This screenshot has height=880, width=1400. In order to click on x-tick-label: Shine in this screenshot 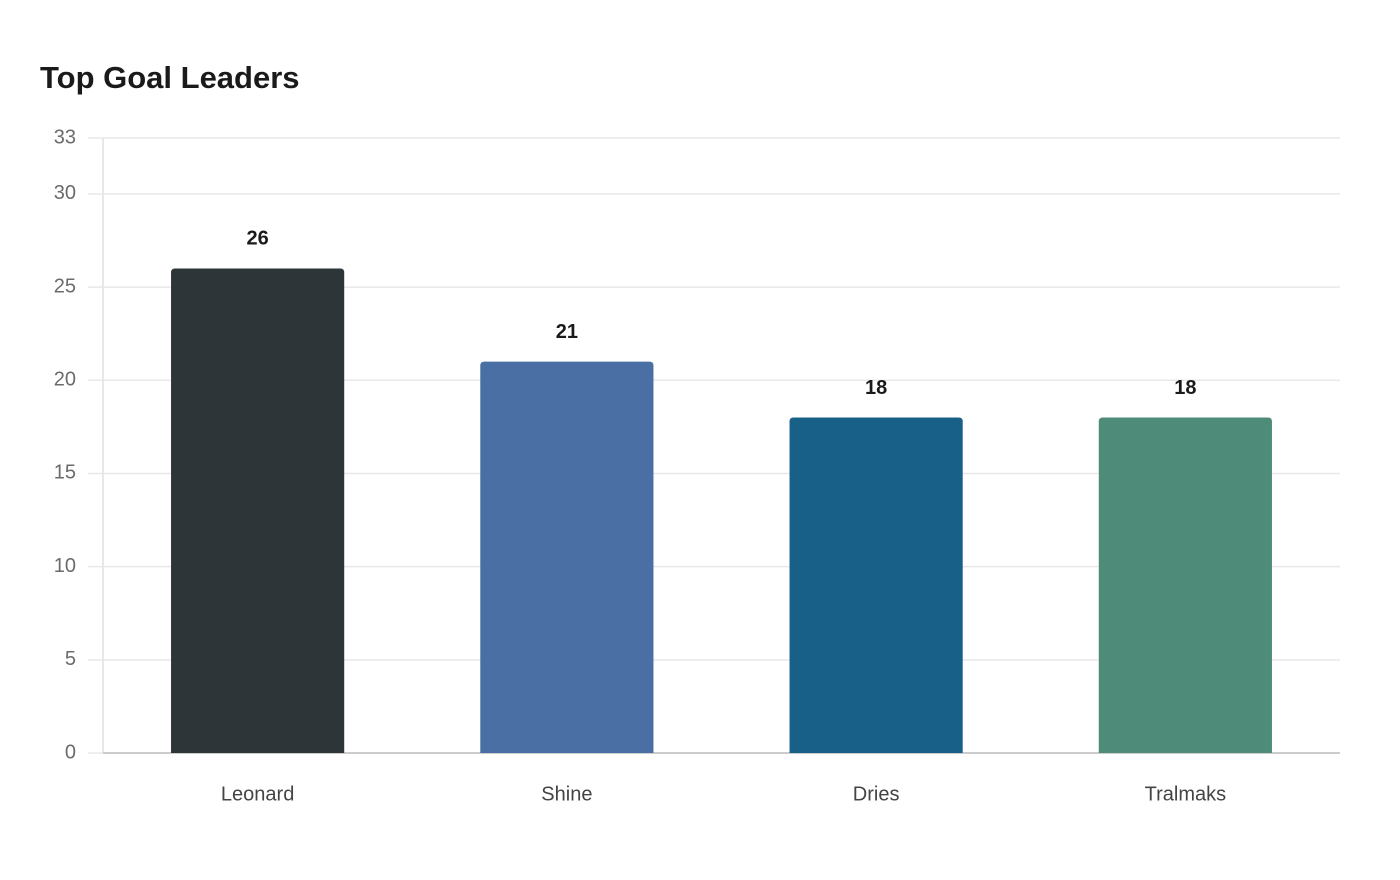, I will do `click(566, 794)`.